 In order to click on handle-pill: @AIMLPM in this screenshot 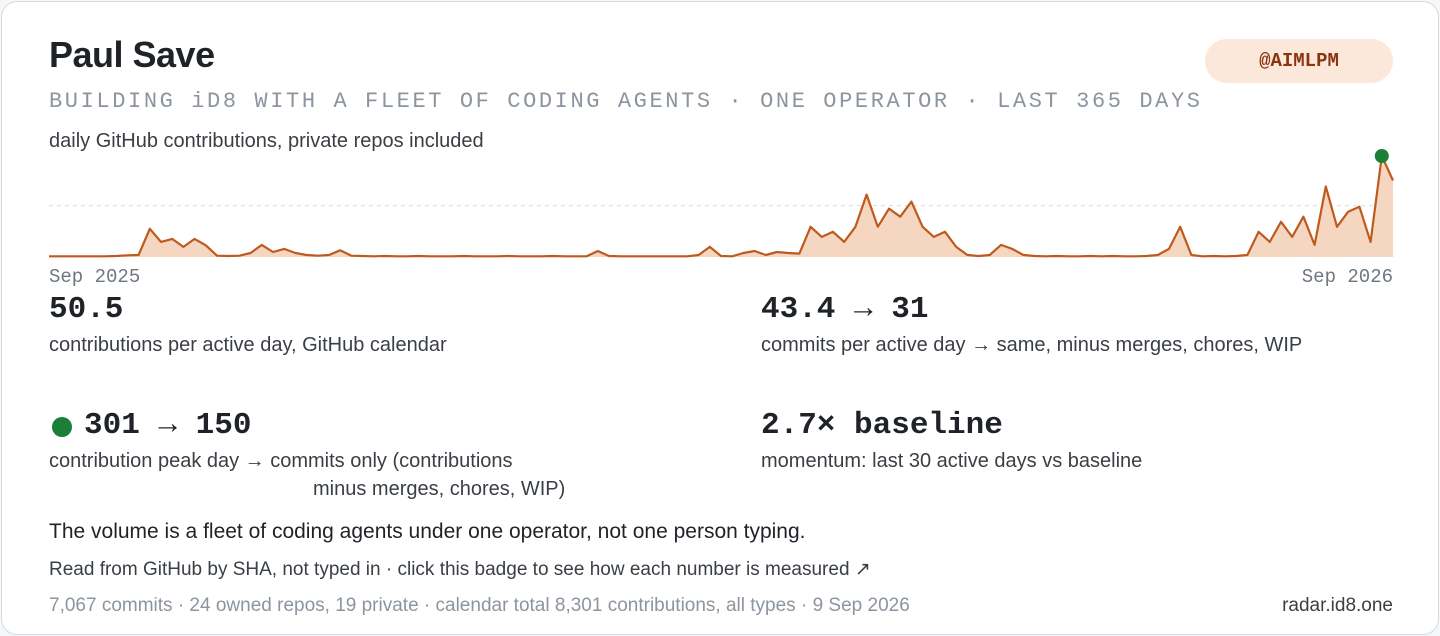, I will do `click(1299, 61)`.